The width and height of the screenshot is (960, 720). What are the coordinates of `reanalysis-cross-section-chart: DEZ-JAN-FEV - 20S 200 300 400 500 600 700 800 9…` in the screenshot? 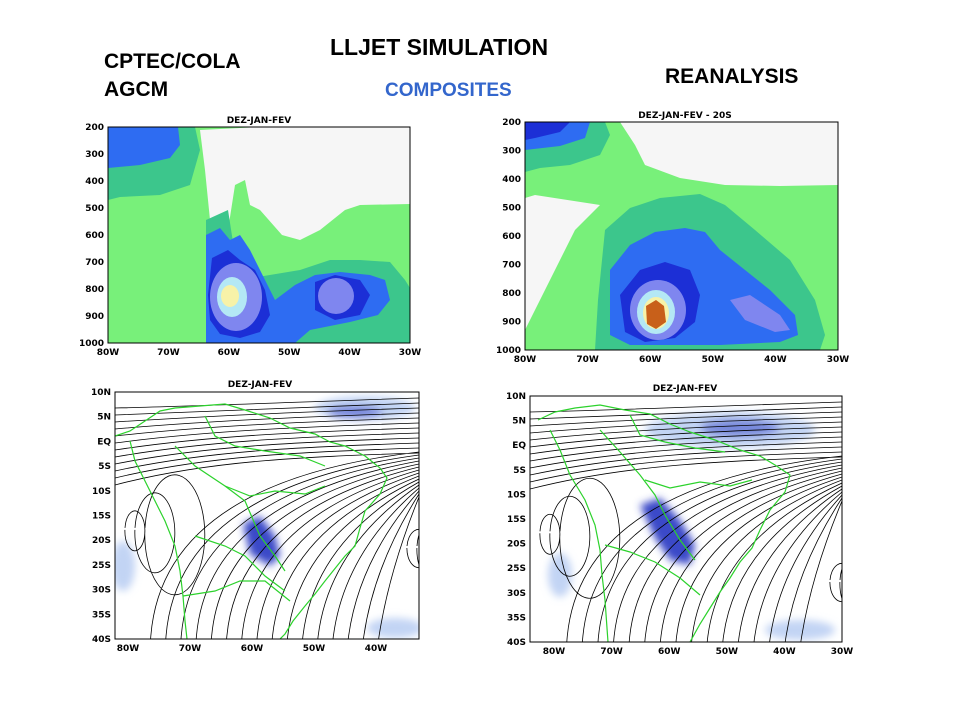 It's located at (670, 236).